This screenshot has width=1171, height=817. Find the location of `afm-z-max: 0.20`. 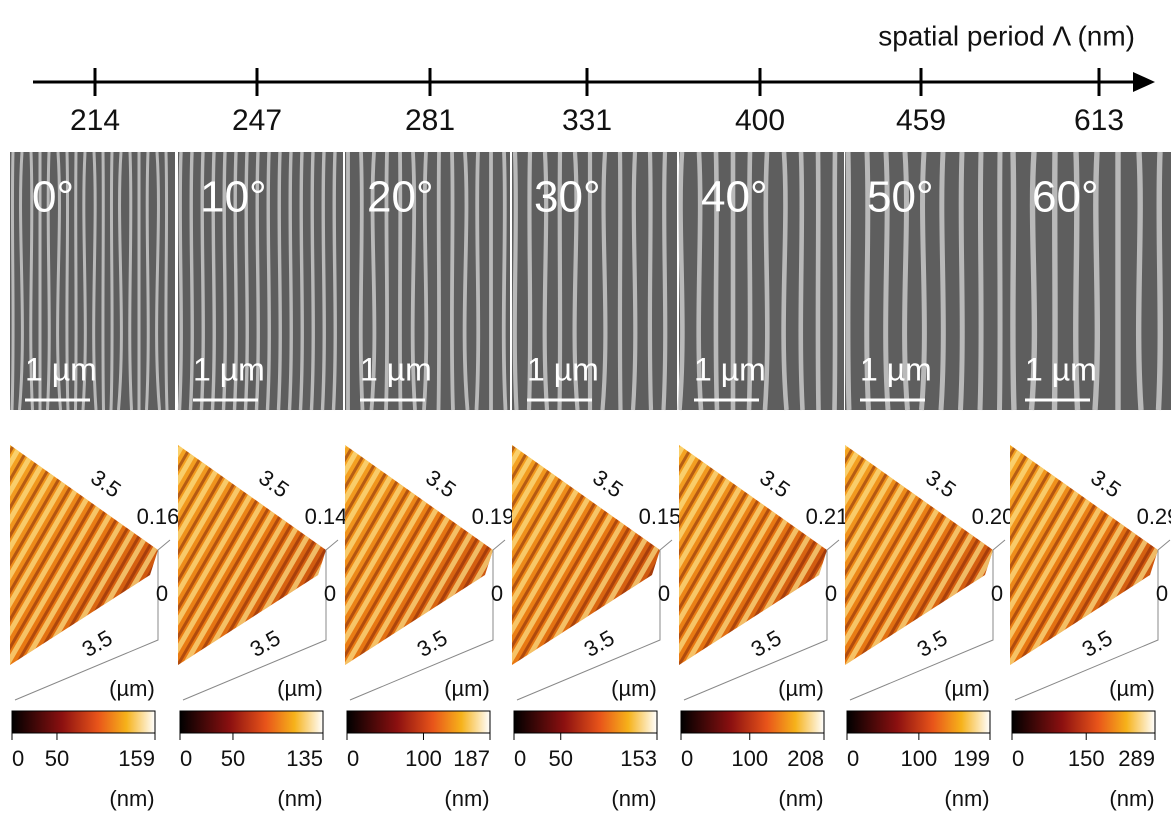

afm-z-max: 0.20 is located at coordinates (993, 516).